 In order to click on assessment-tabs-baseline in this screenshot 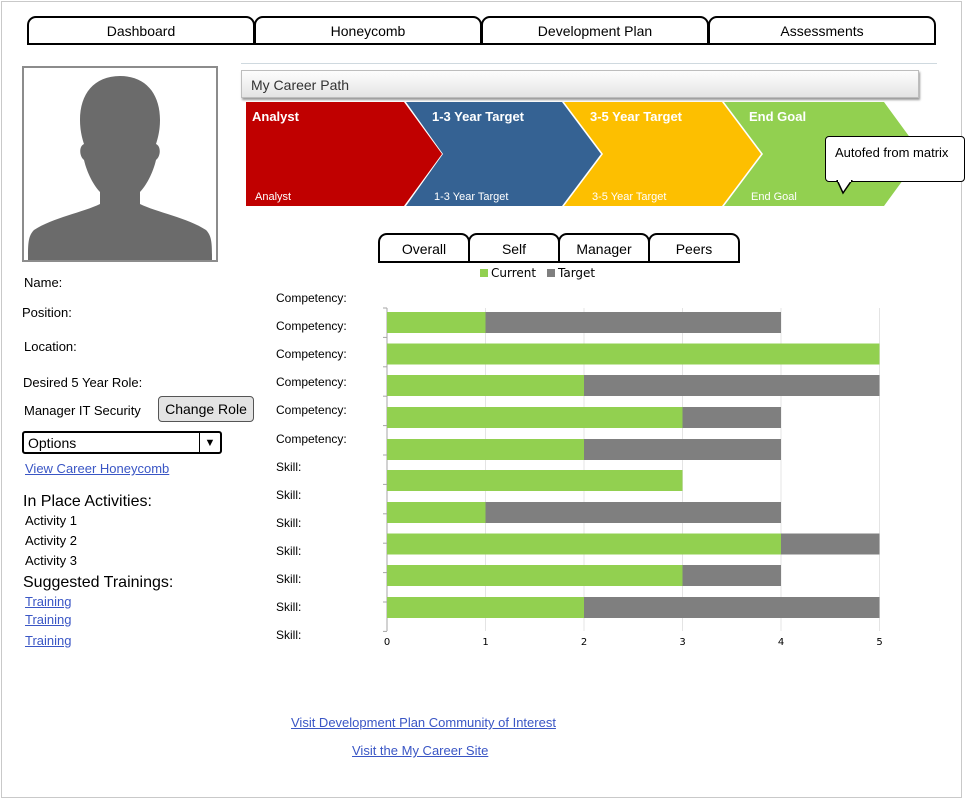, I will do `click(559, 262)`.